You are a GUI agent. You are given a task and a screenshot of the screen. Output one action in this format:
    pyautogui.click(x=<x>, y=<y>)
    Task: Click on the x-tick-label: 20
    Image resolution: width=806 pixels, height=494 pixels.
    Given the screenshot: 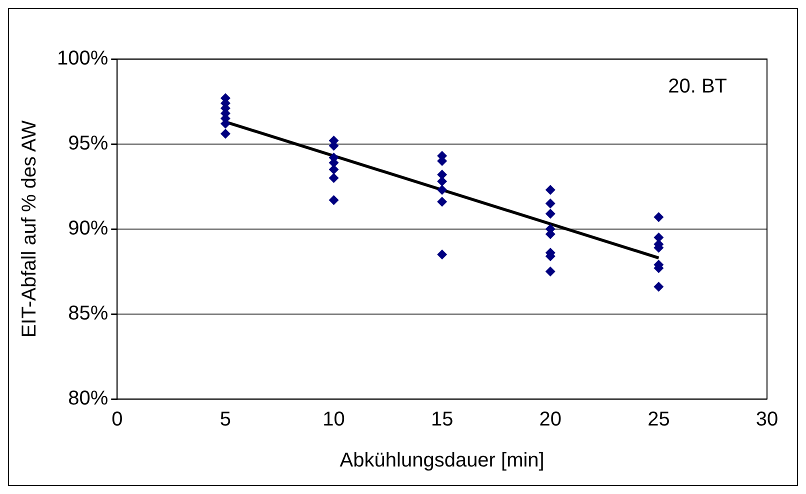 What is the action you would take?
    pyautogui.click(x=550, y=419)
    